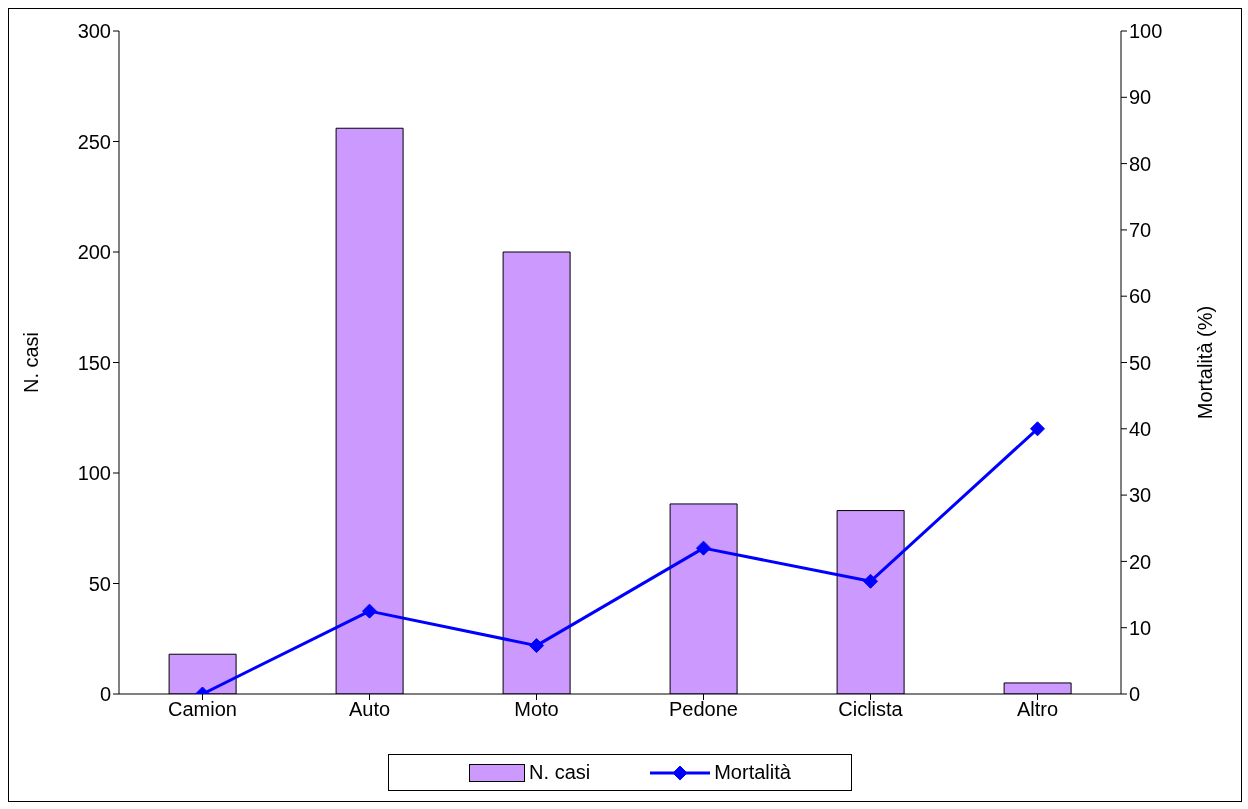 The height and width of the screenshot is (809, 1248). I want to click on x-tick-label: Pedone, so click(703, 709).